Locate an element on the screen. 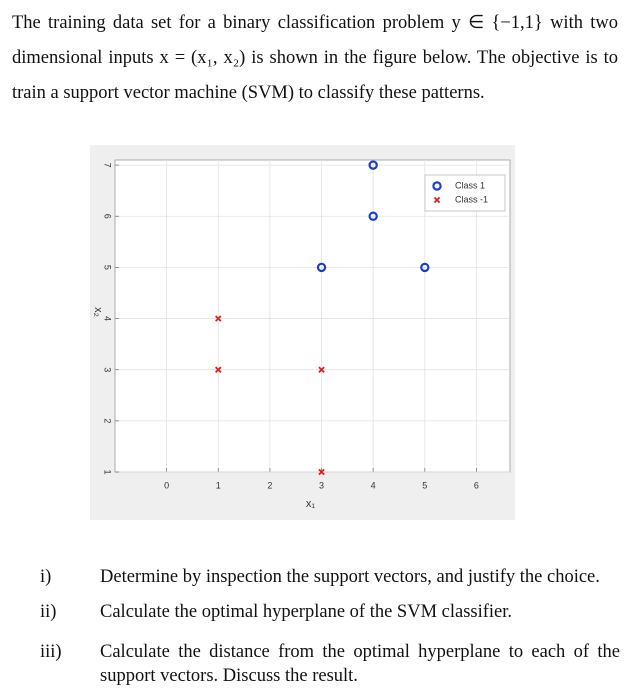  y-tick-label: 5 is located at coordinates (108, 267).